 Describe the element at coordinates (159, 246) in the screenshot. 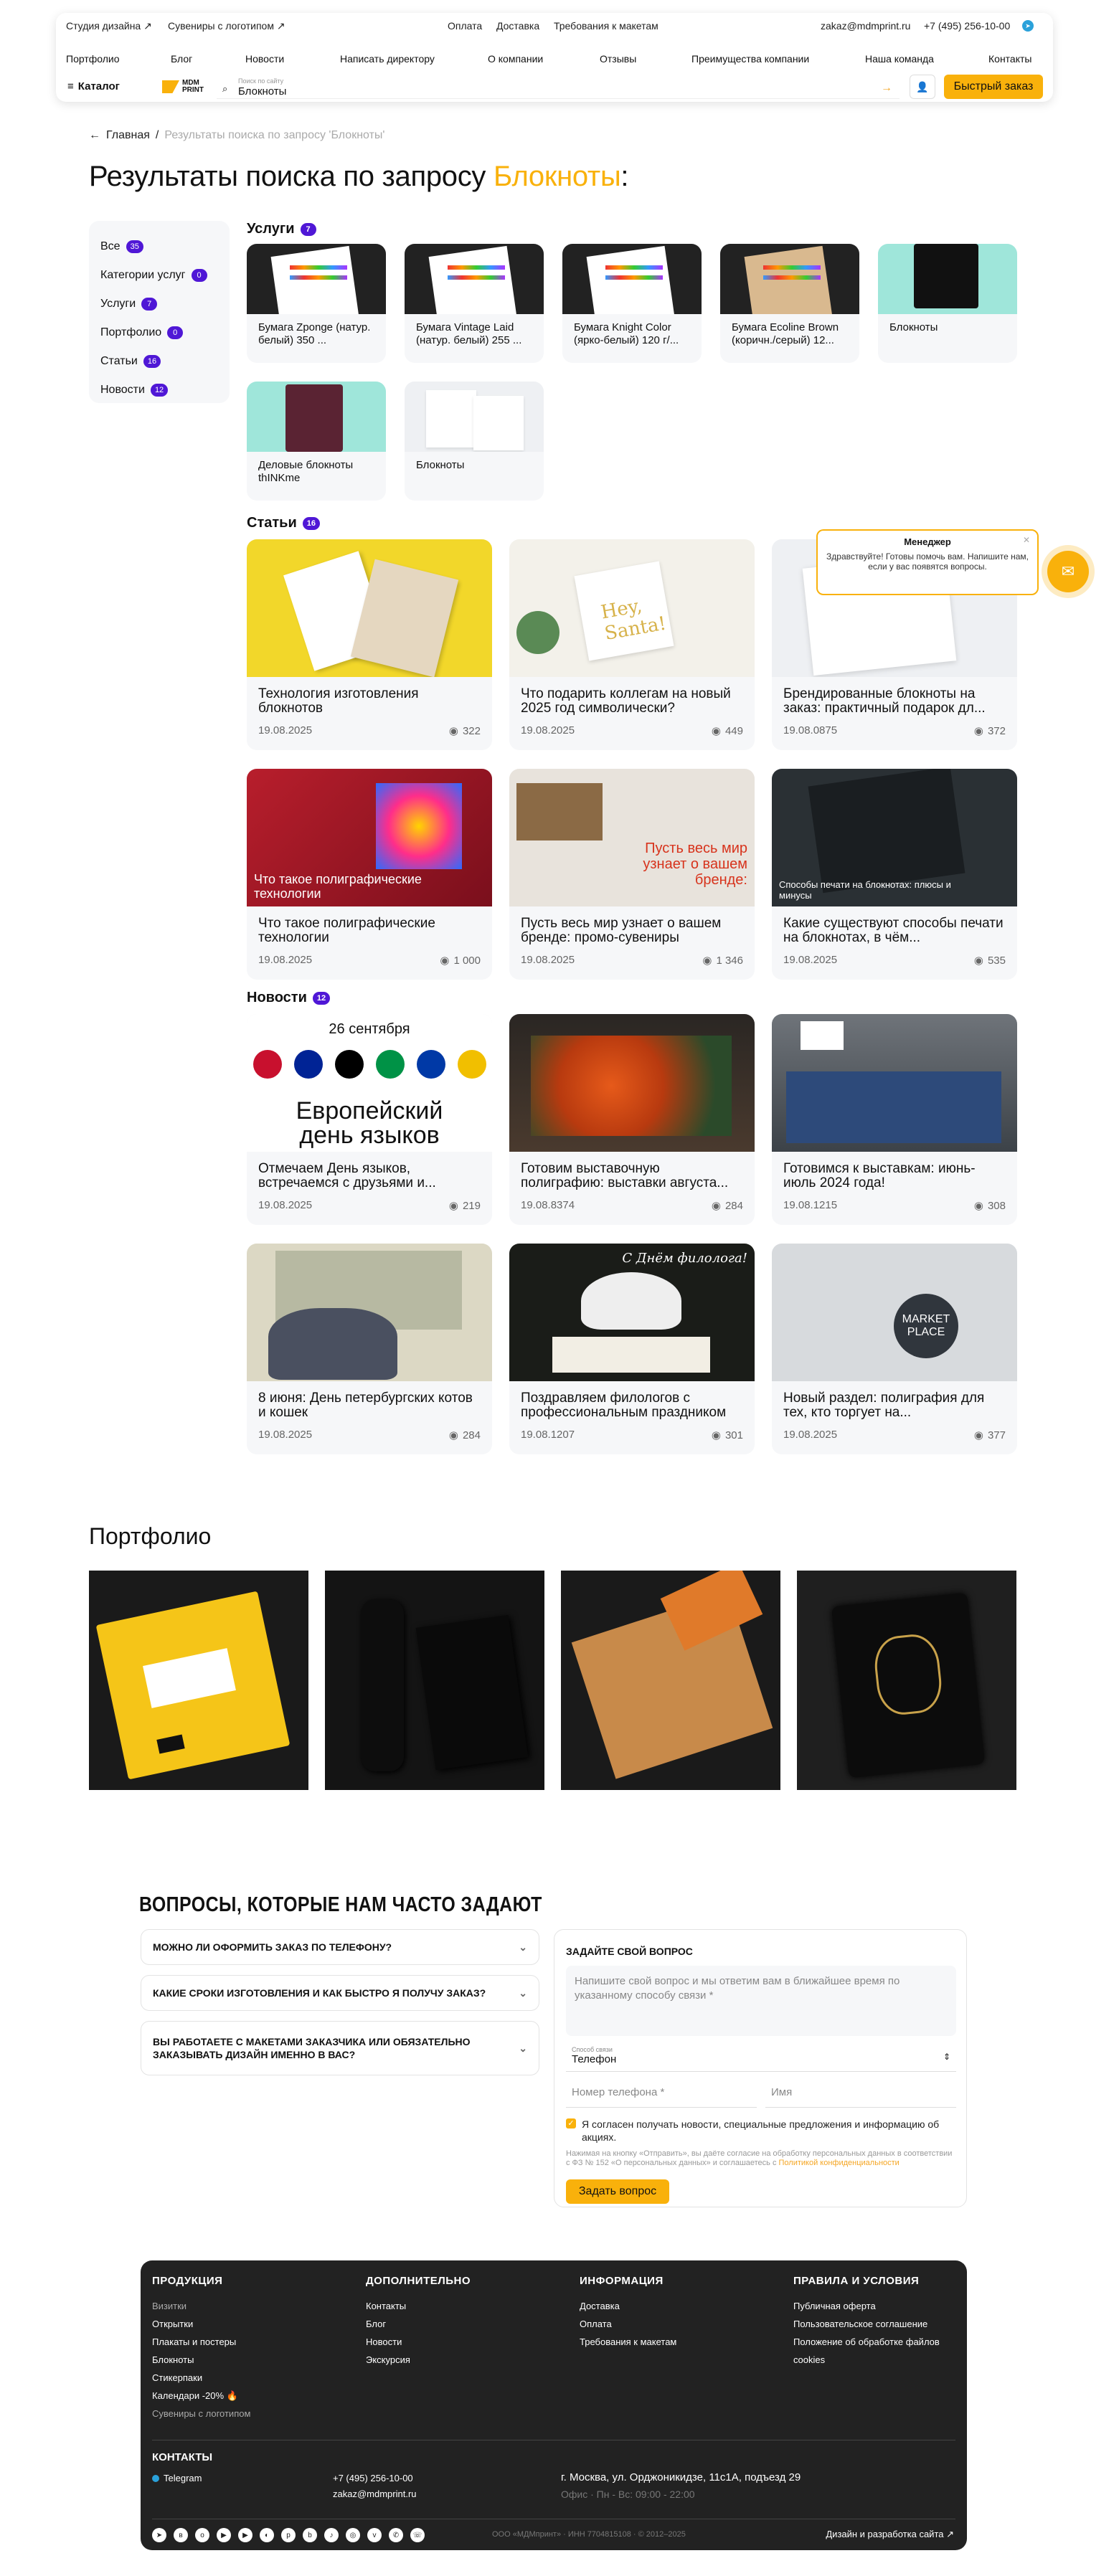

I see `filter-item: Все 35` at that location.